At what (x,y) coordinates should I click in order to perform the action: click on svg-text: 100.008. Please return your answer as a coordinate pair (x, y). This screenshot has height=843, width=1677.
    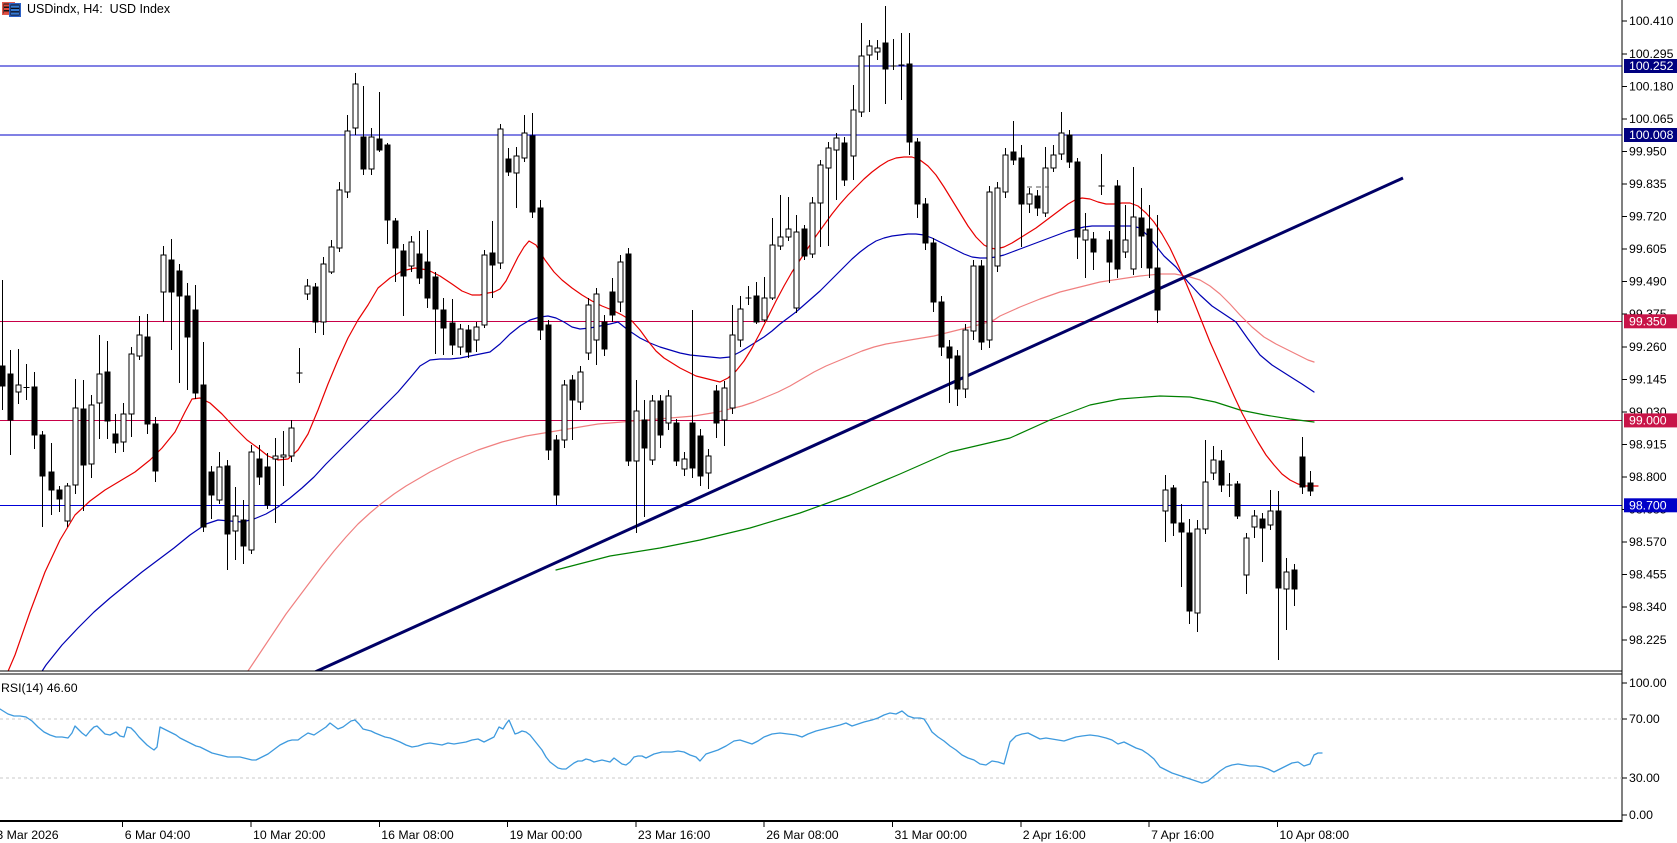
    Looking at the image, I should click on (1651, 135).